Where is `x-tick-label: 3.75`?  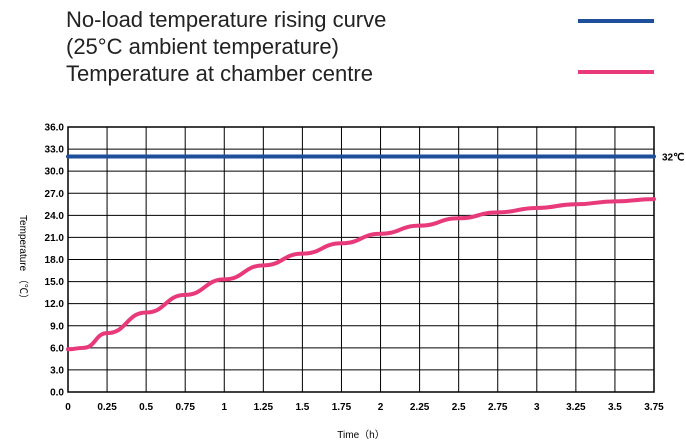
x-tick-label: 3.75 is located at coordinates (654, 407).